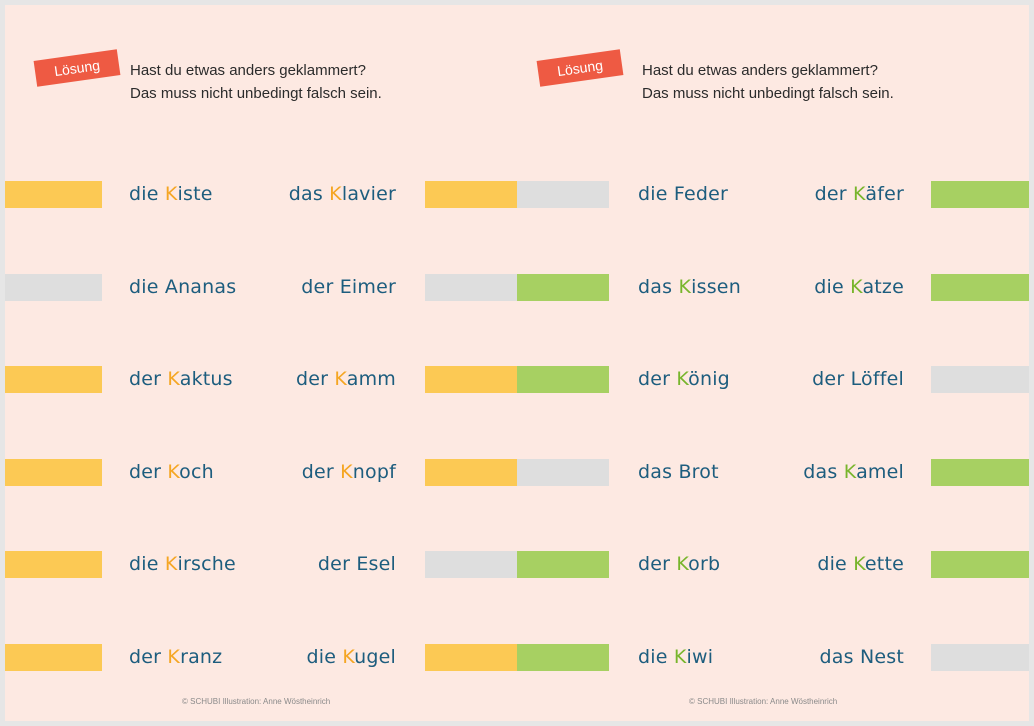 The image size is (1034, 726). What do you see at coordinates (346, 379) in the screenshot?
I see `word-right-3: der Kamm` at bounding box center [346, 379].